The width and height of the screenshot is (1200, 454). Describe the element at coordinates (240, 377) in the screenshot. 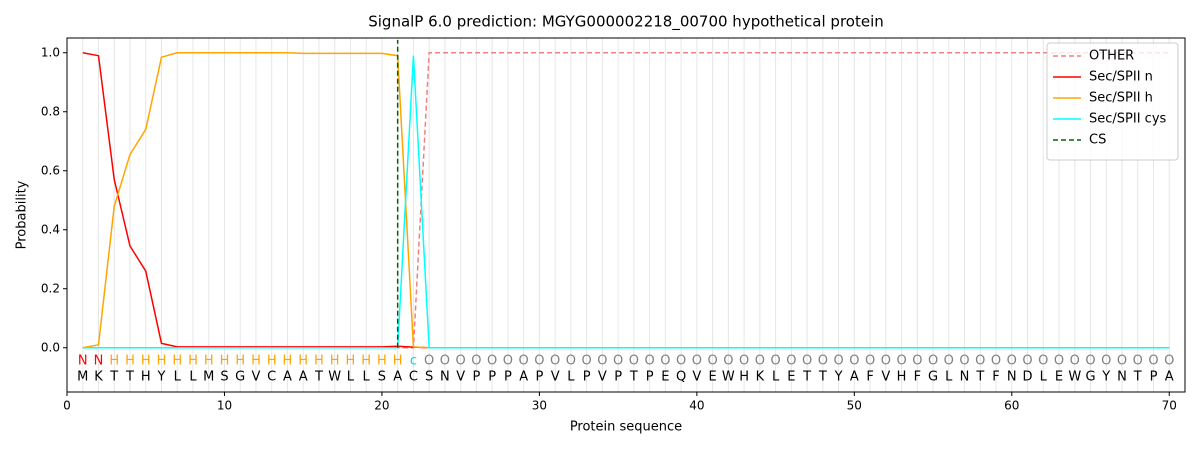

I see `residue-letter: G` at that location.